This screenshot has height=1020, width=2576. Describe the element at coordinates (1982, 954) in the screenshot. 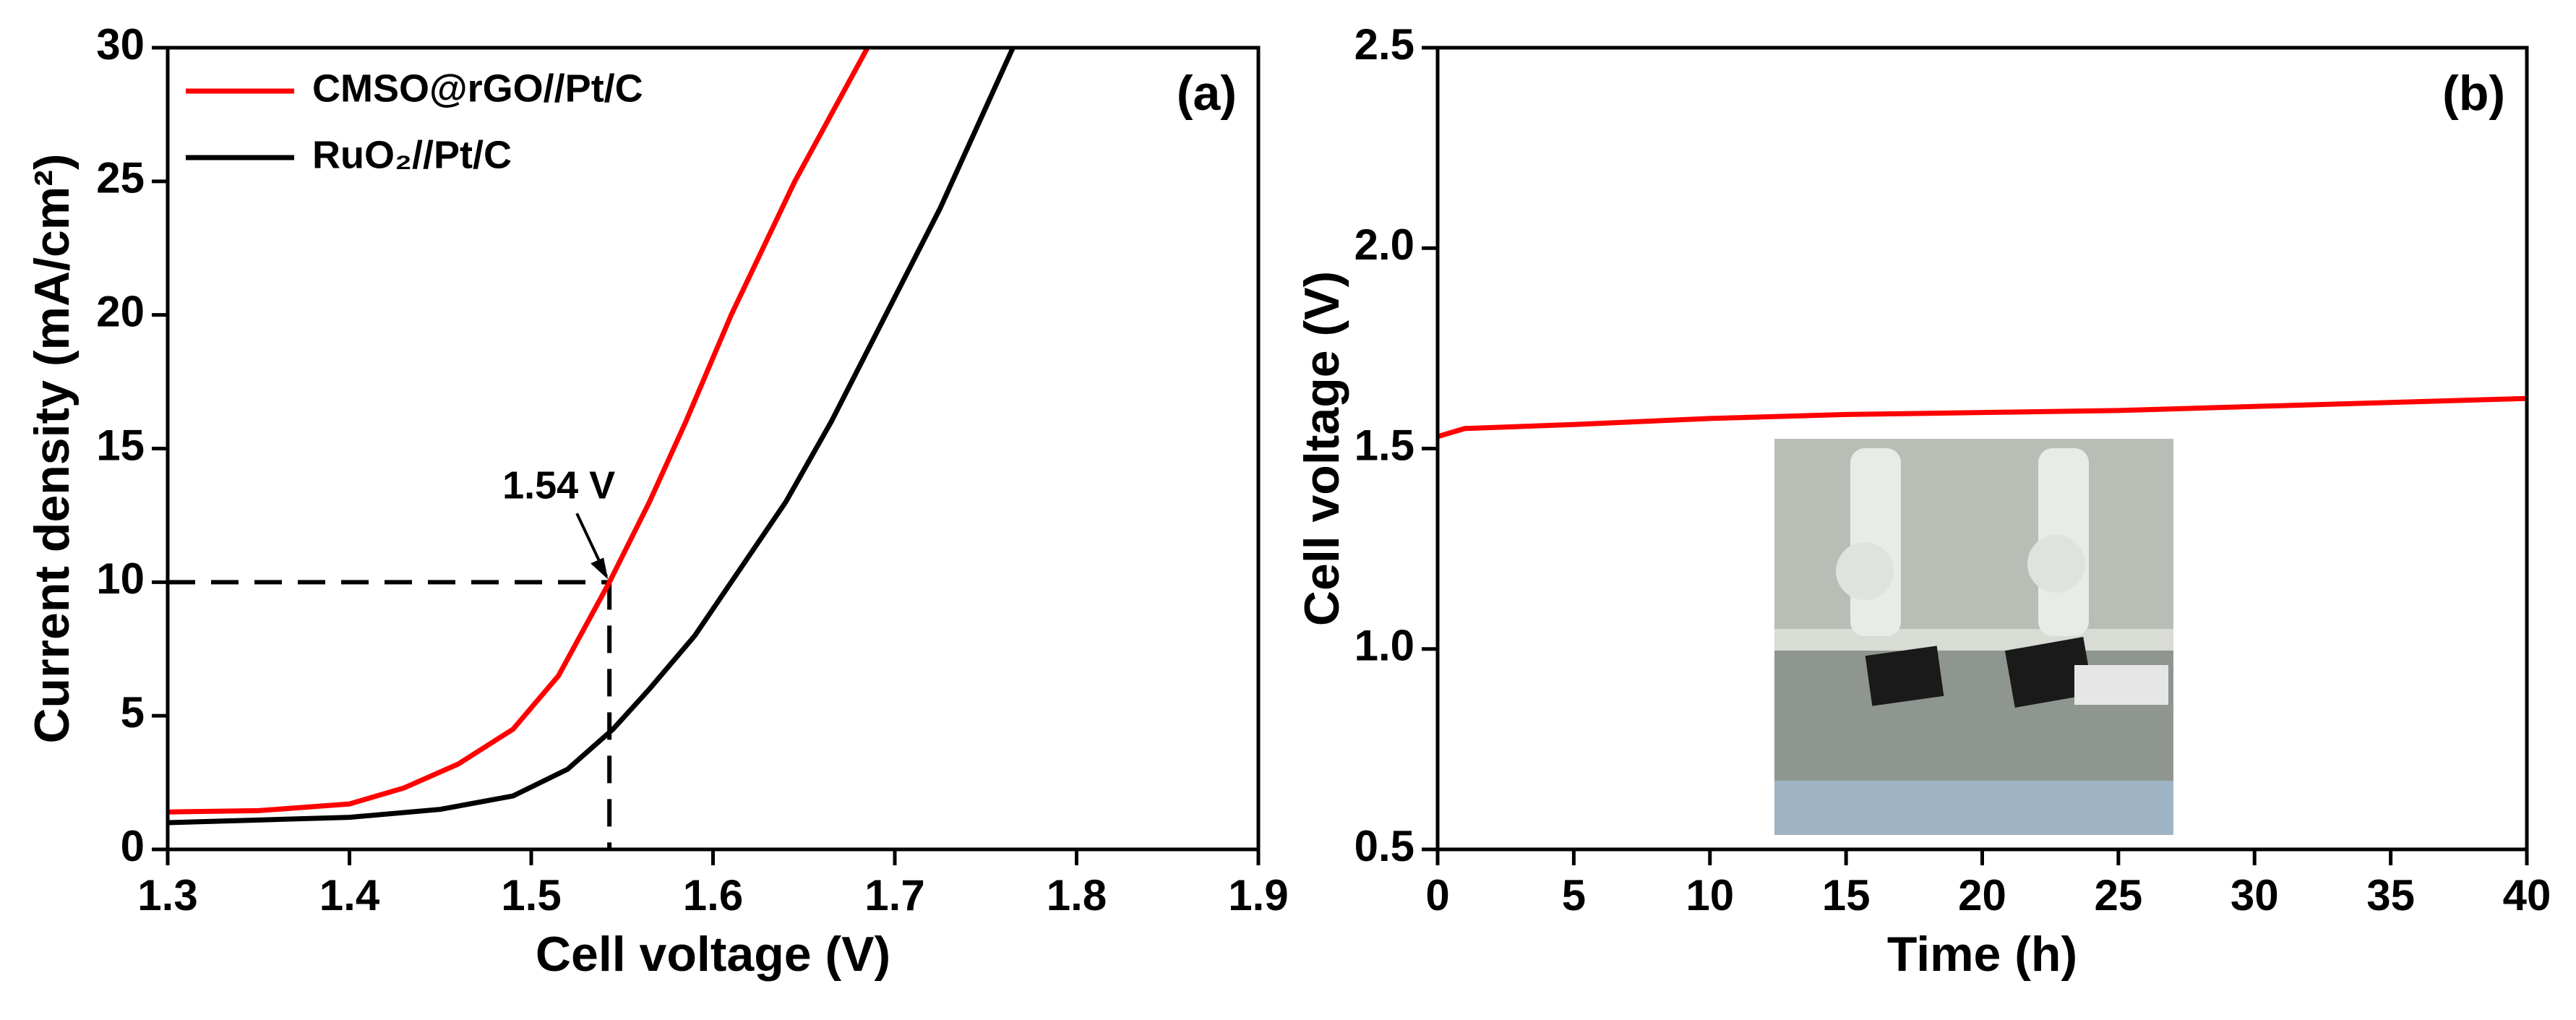

I see `x-axis-title: Time (h)` at that location.